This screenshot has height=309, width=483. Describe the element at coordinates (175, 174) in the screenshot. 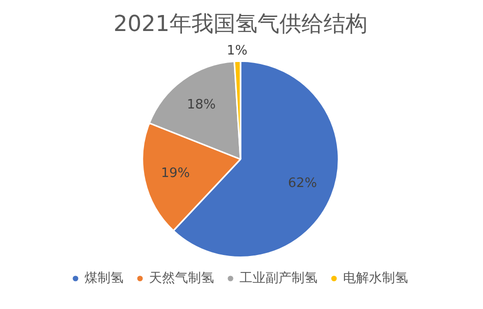

I see `data-label: 19%` at that location.